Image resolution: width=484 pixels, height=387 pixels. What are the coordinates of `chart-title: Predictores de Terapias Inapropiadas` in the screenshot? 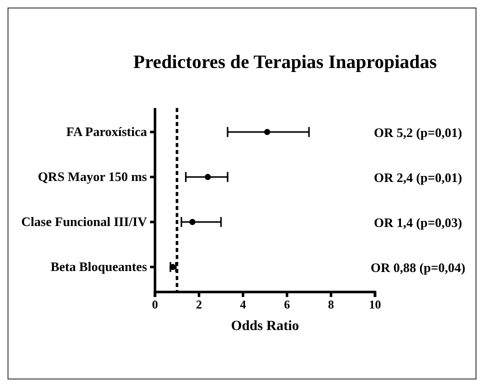 It's located at (285, 62).